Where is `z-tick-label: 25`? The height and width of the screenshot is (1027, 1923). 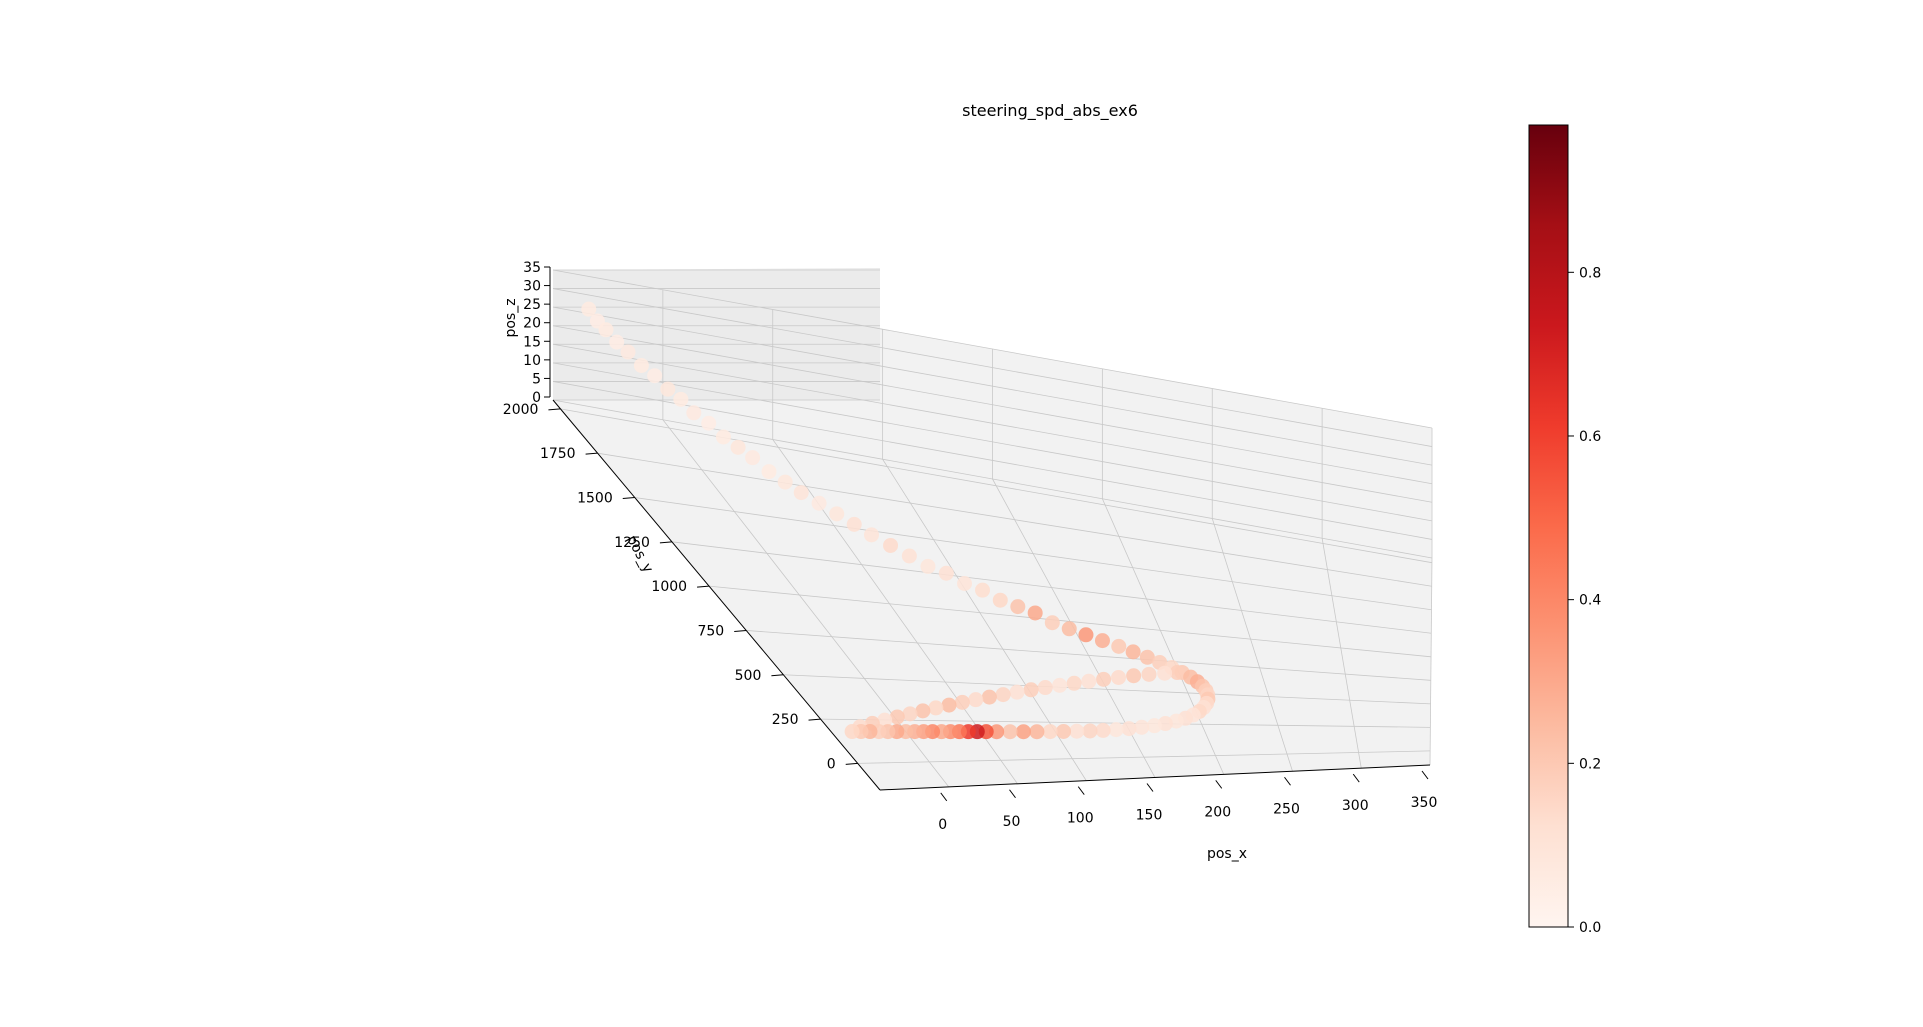
z-tick-label: 25 is located at coordinates (532, 305).